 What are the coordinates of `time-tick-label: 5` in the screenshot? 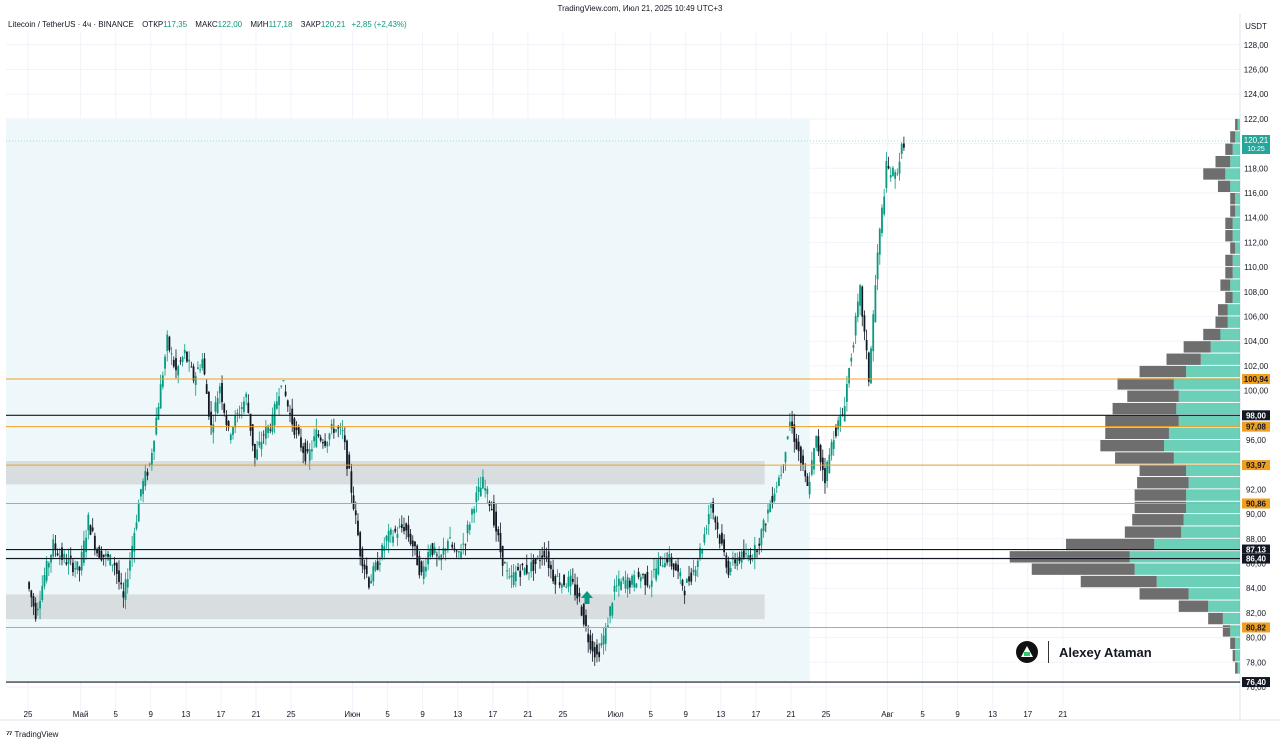 It's located at (387, 714).